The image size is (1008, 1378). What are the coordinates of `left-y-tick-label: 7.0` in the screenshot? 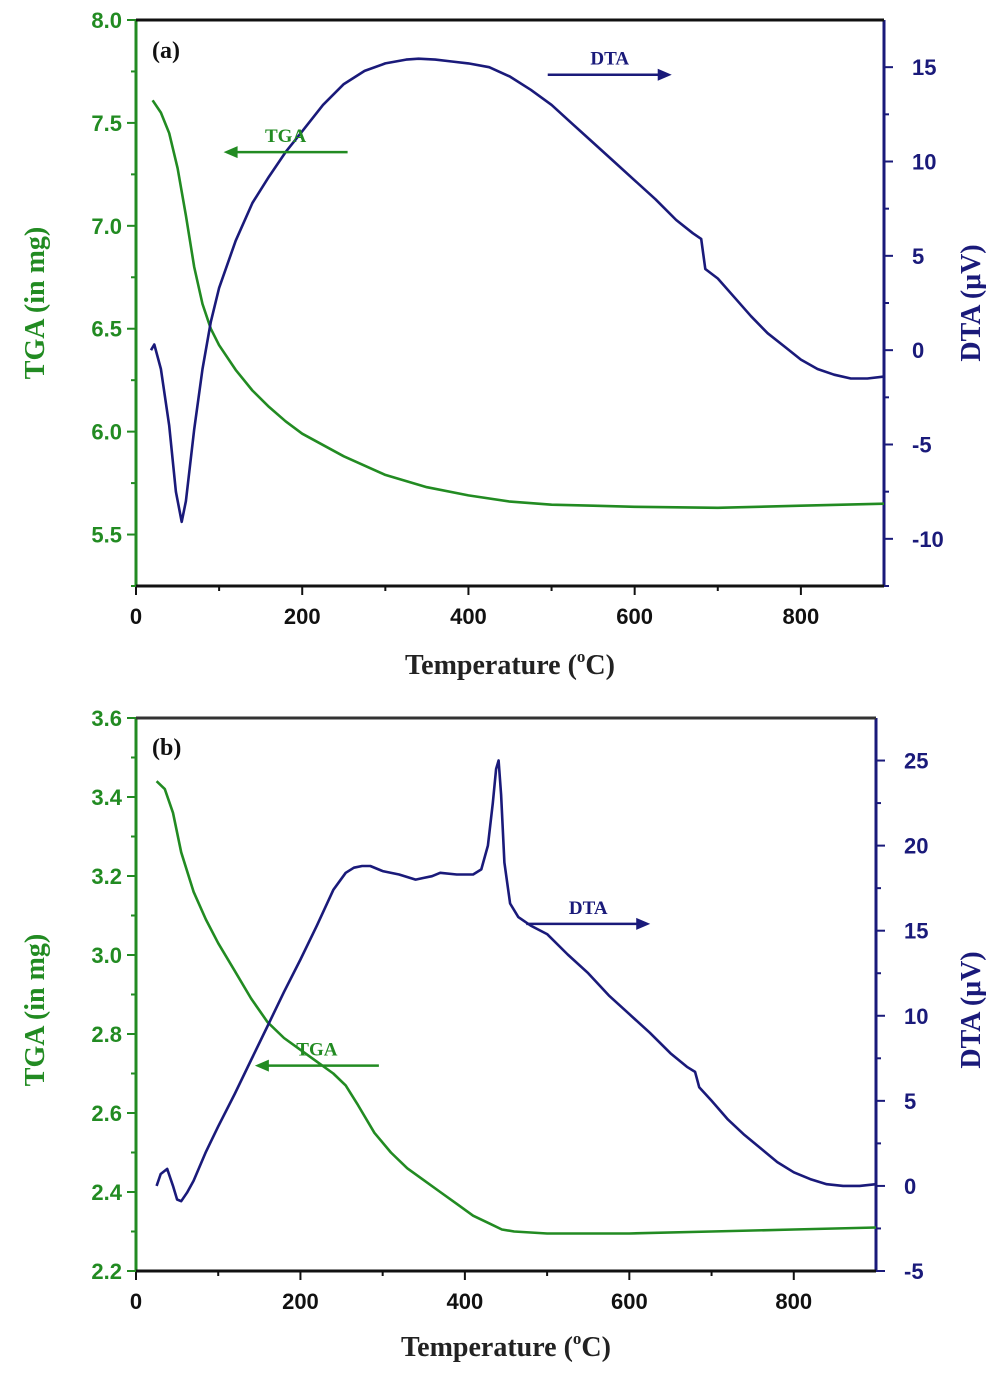 It's located at (106, 226).